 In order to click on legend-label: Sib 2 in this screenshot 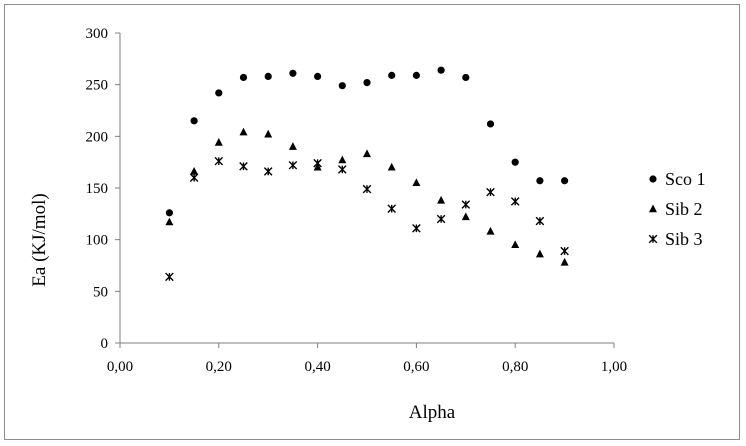, I will do `click(684, 209)`.